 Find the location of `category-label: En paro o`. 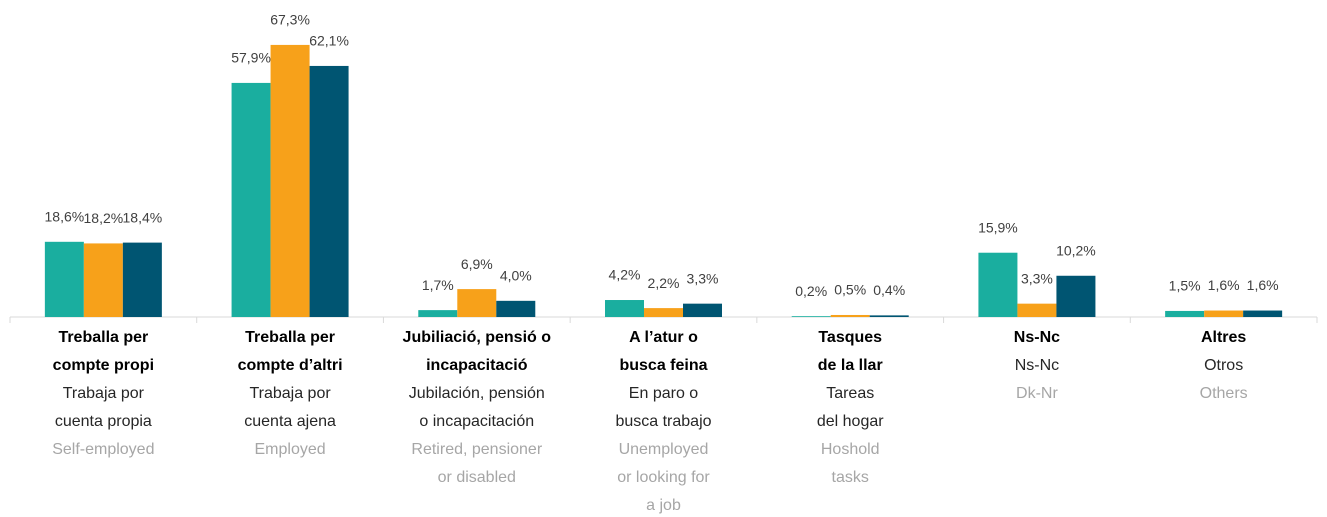

category-label: En paro o is located at coordinates (663, 393).